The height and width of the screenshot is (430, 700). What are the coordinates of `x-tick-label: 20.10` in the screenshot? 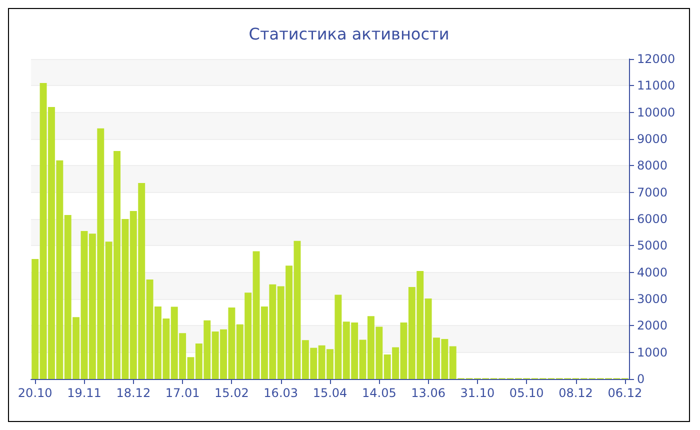 It's located at (35, 393).